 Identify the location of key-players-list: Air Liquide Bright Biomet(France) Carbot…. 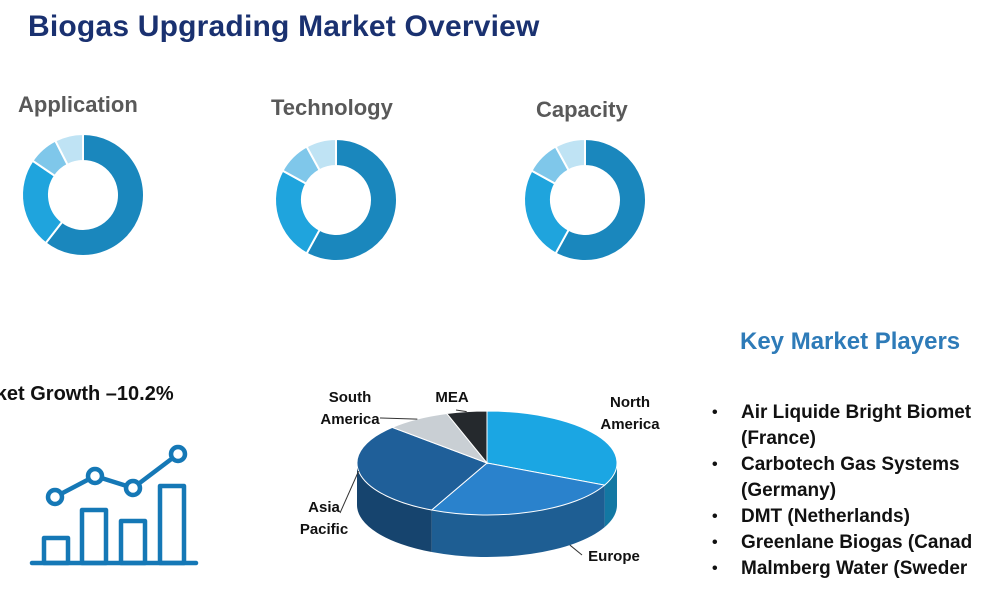
(842, 491).